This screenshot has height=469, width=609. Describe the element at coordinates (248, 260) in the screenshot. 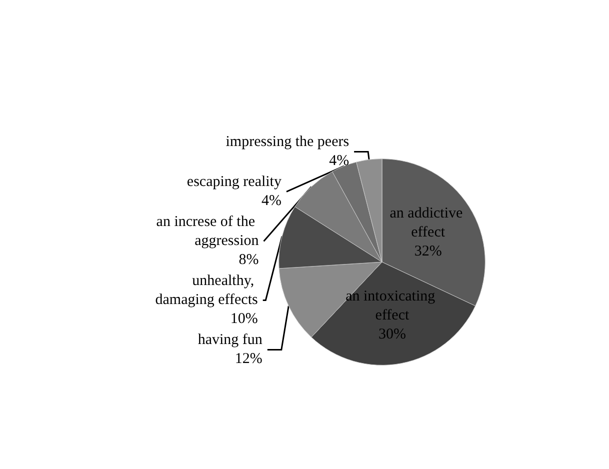

I see `data-label: 8%` at that location.